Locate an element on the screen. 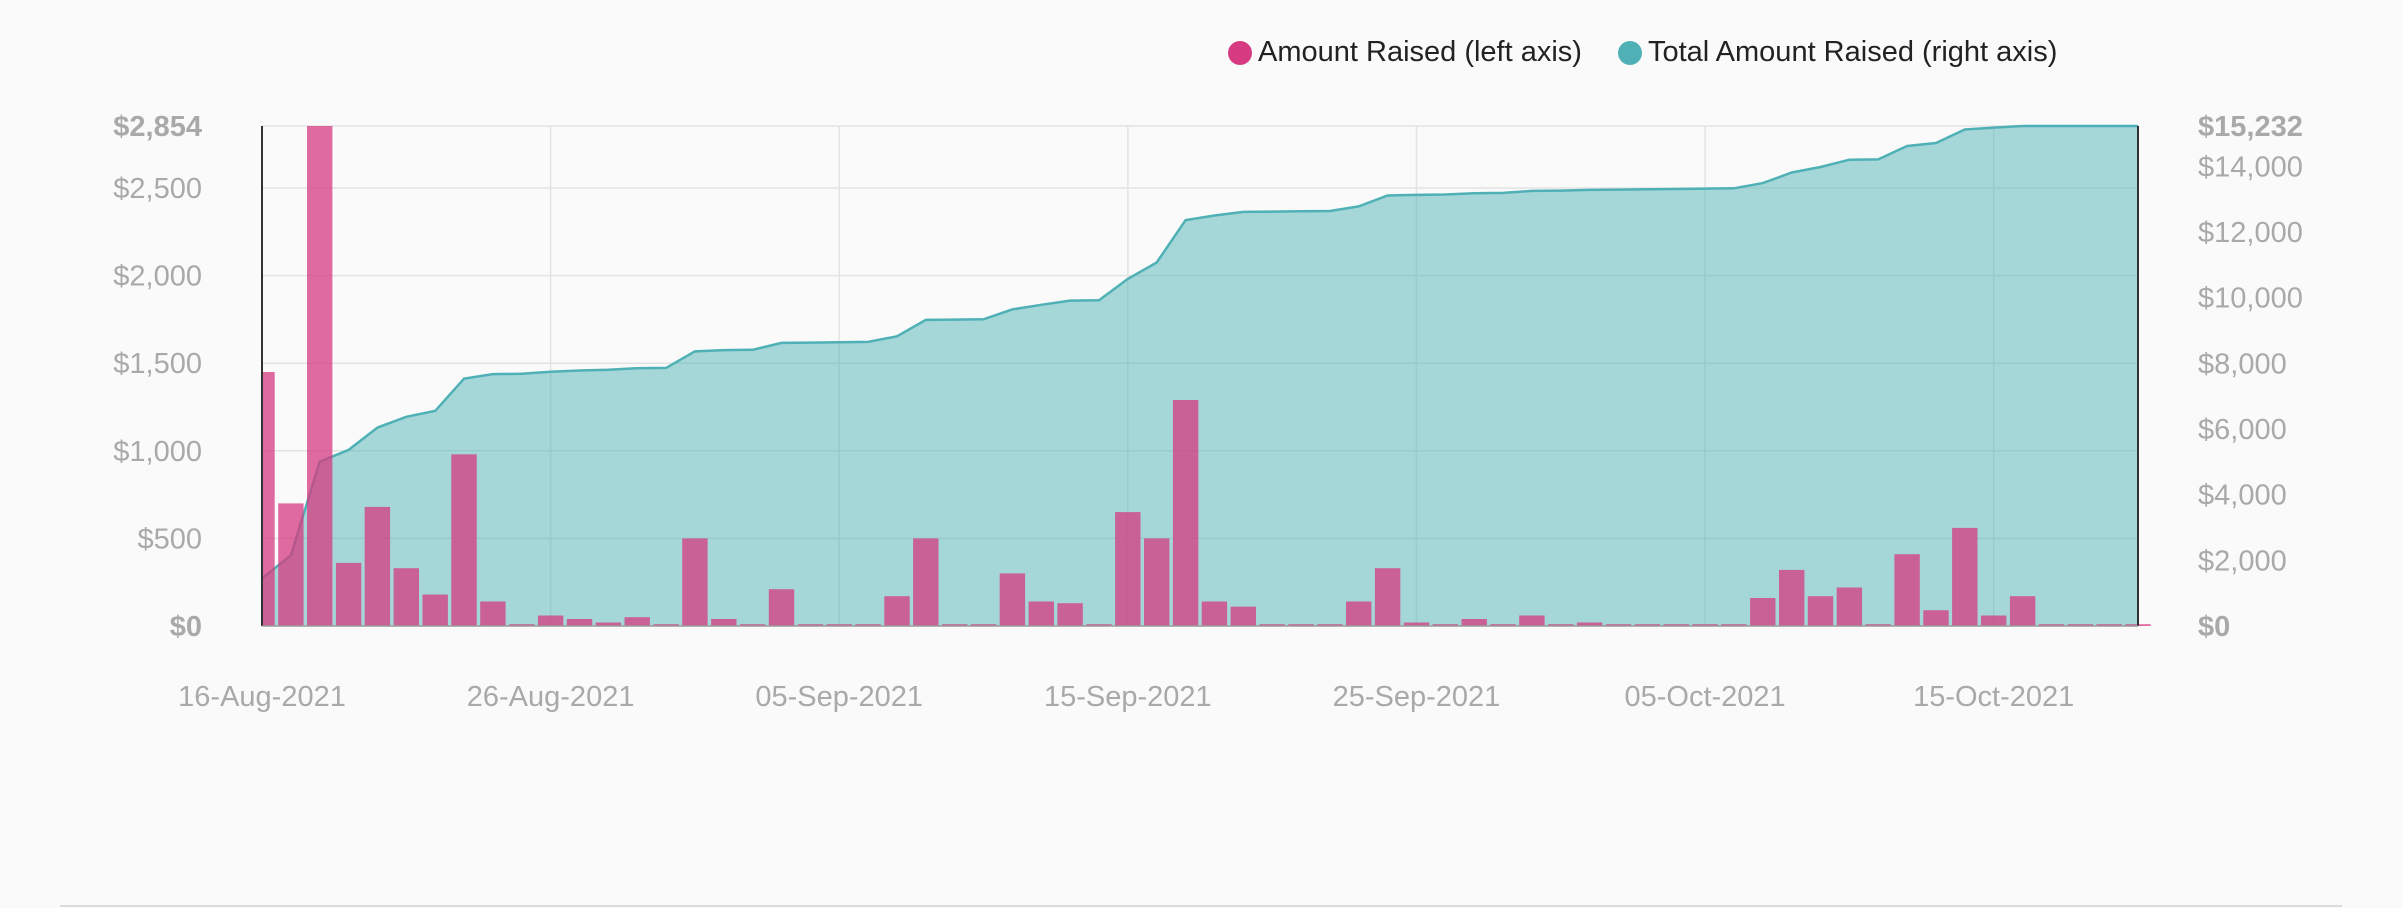 Image resolution: width=2402 pixels, height=908 pixels. left-tick-label: $2,000 is located at coordinates (157, 277).